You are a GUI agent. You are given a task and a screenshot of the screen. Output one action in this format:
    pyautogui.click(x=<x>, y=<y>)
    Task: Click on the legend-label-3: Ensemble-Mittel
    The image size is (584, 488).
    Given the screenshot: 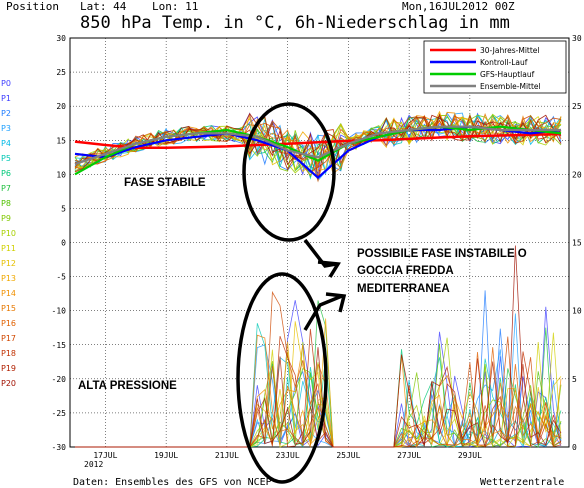 What is the action you would take?
    pyautogui.click(x=510, y=86)
    